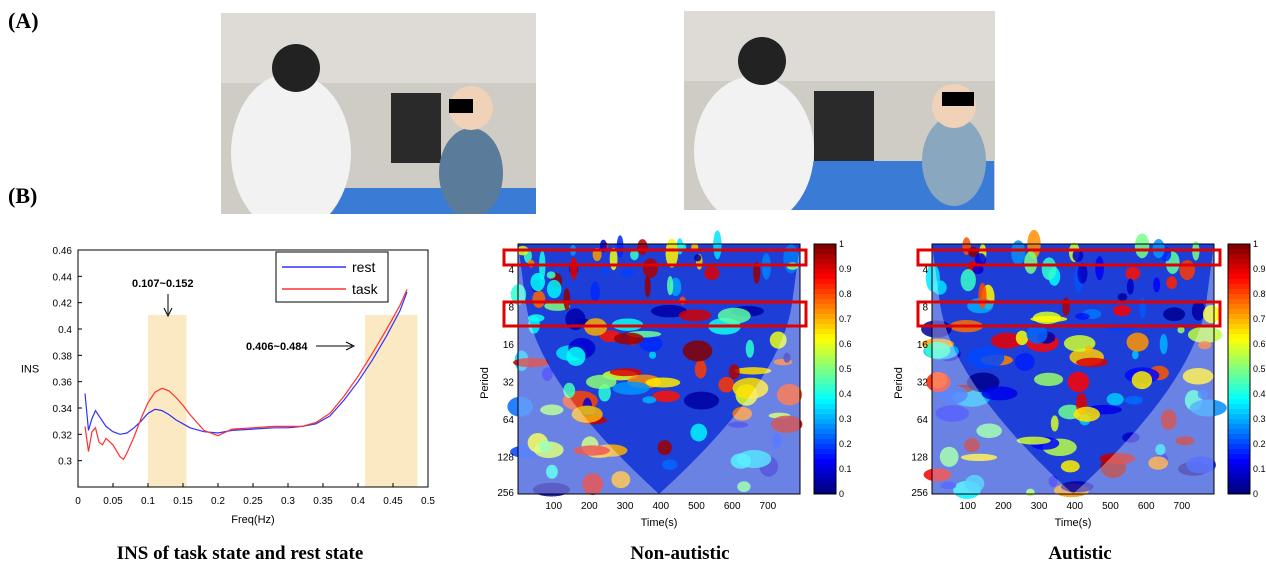  I want to click on non-autistic-colorbar-tick-label: 0.9, so click(845, 269).